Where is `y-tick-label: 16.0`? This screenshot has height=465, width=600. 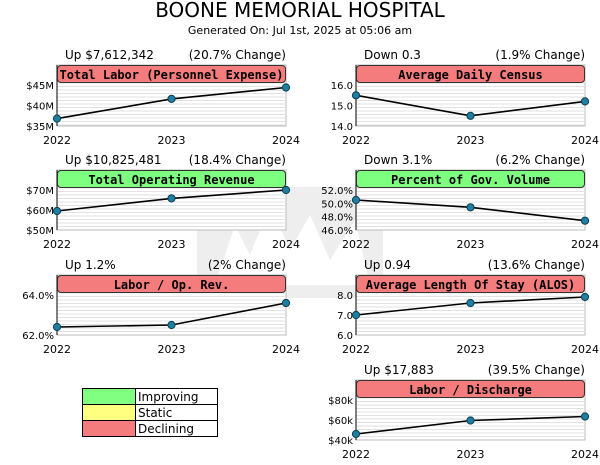
y-tick-label: 16.0 is located at coordinates (342, 86).